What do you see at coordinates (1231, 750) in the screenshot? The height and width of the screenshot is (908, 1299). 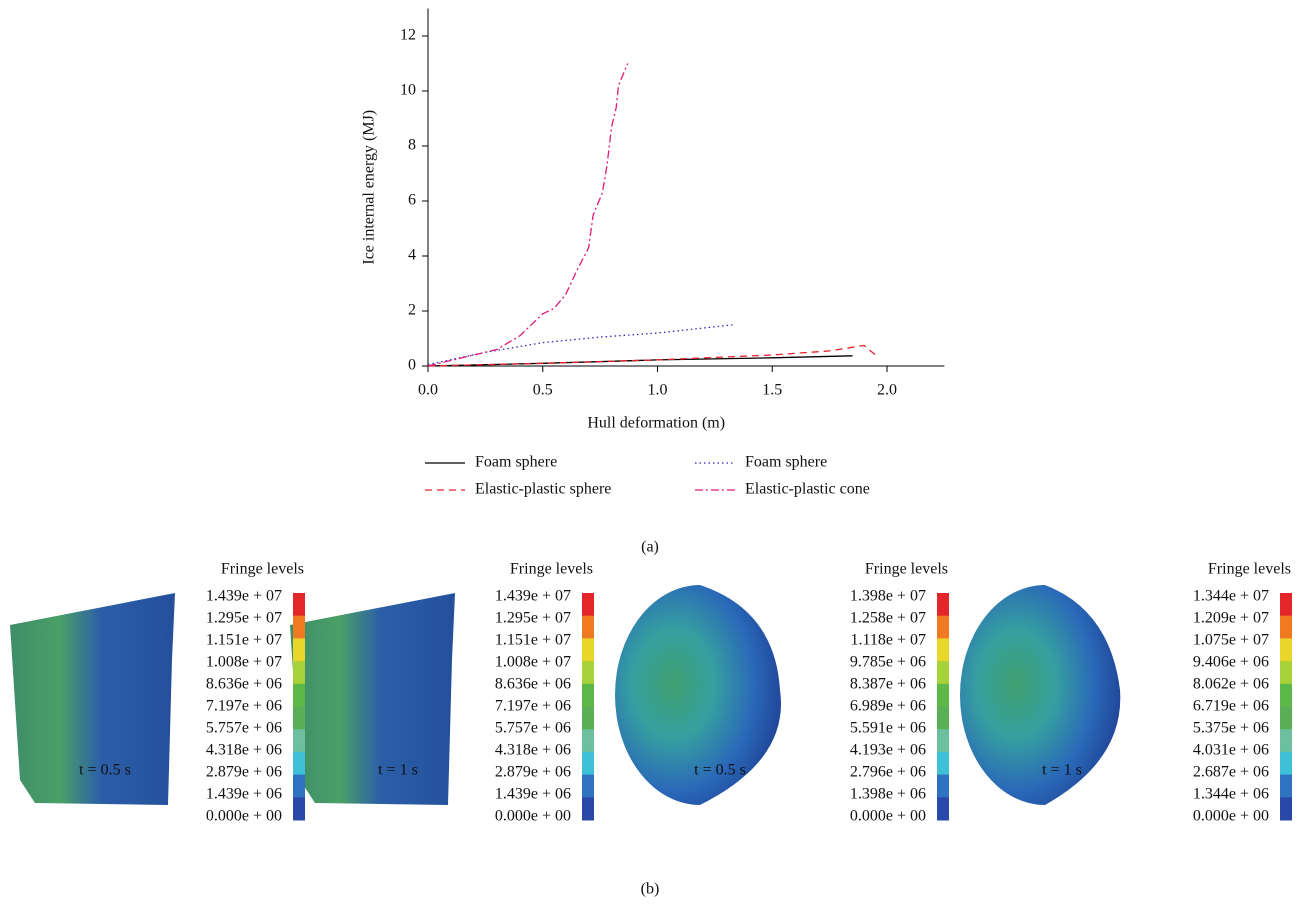 I see `fringe-level: 4.031e + 06` at bounding box center [1231, 750].